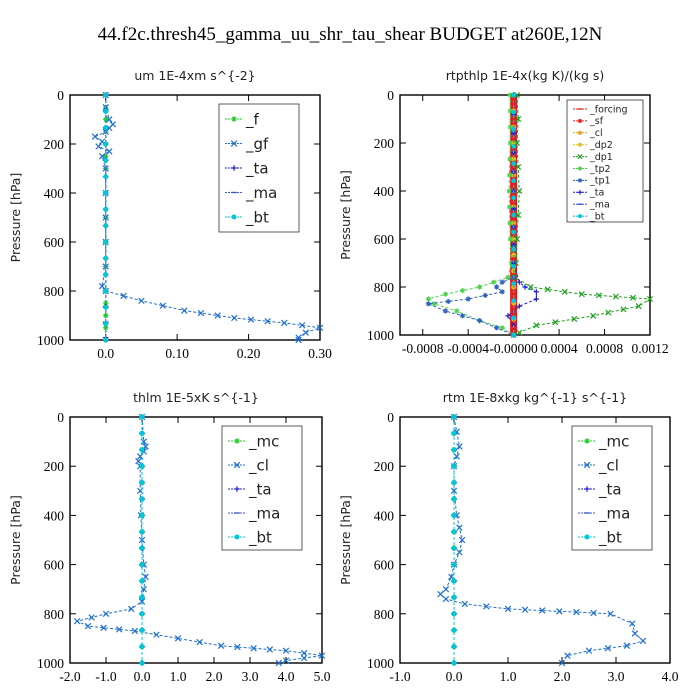  I want to click on panel-title: rtm 1E-8xkg kg^{-1} s^{-1}, so click(535, 397).